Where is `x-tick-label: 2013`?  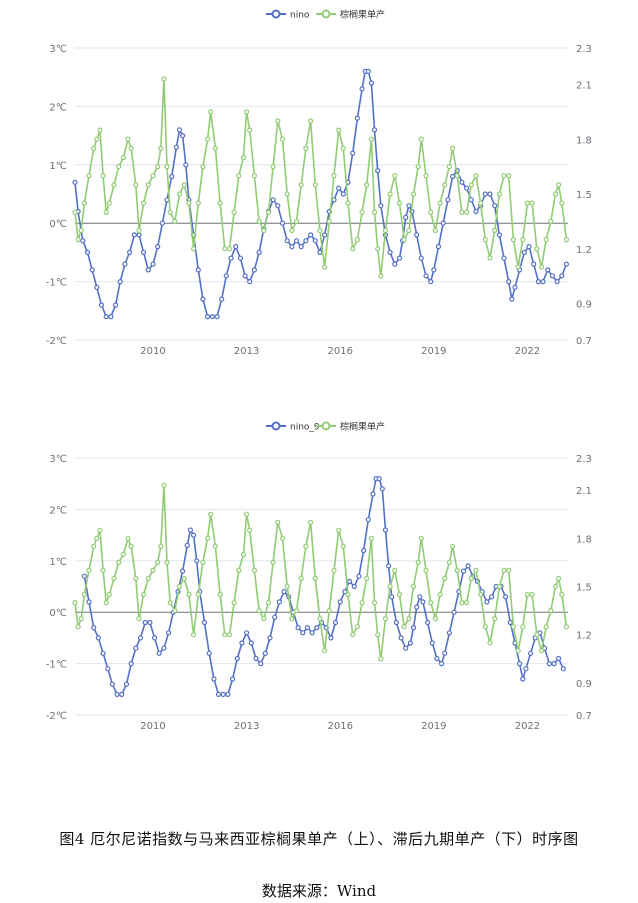 x-tick-label: 2013 is located at coordinates (246, 726).